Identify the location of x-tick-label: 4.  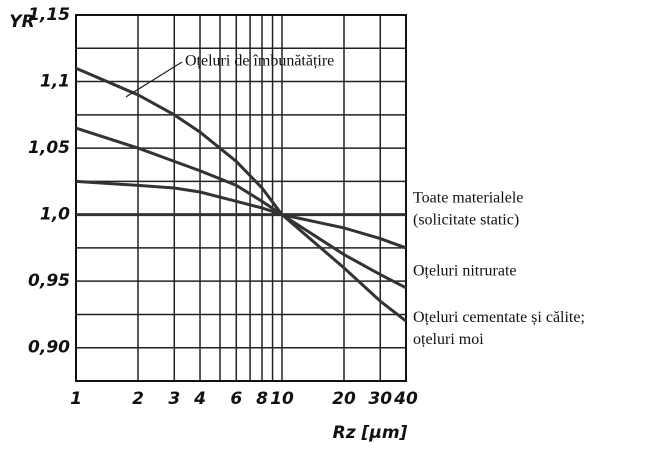
(199, 399).